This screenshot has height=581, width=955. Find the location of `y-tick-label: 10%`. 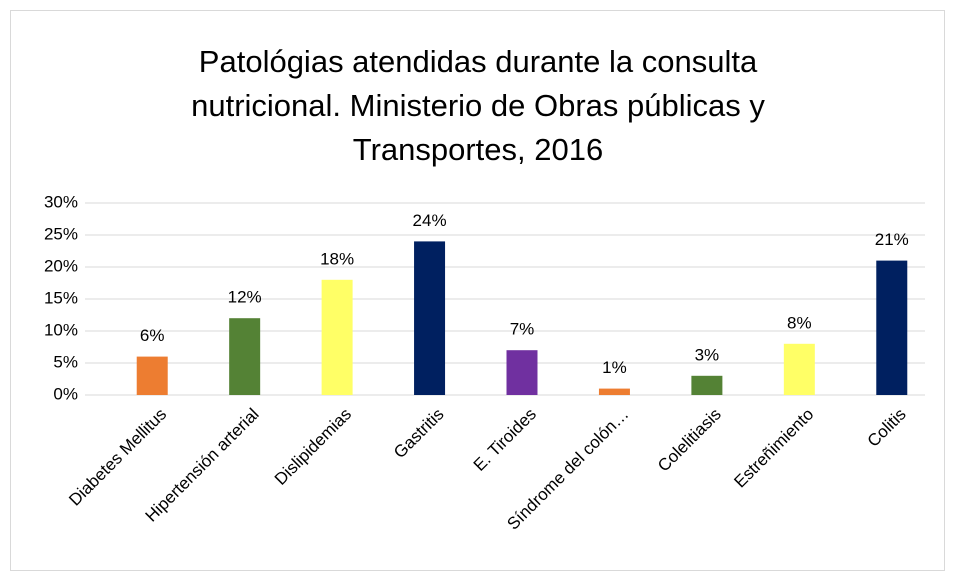

y-tick-label: 10% is located at coordinates (61, 329).